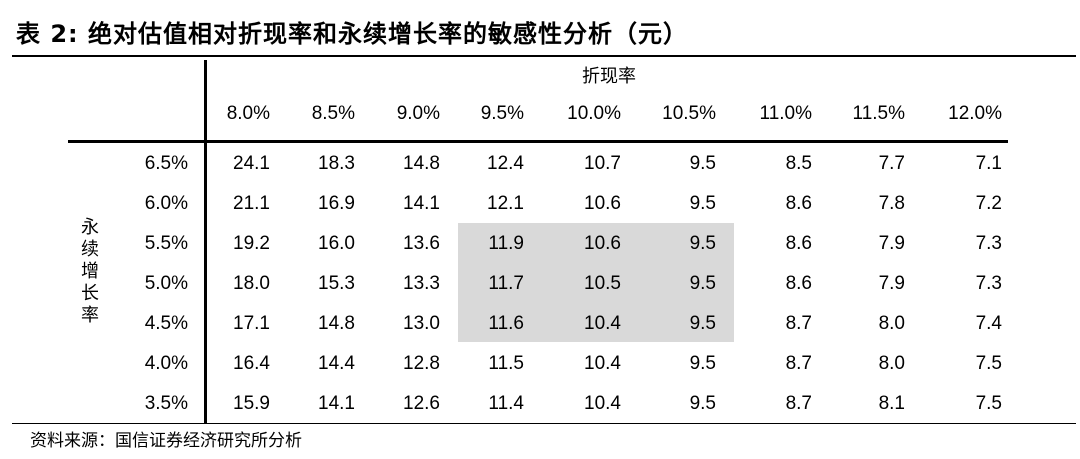  Describe the element at coordinates (166, 441) in the screenshot. I see `source-note: 资料来源：国信证券经济研究所分析` at that location.